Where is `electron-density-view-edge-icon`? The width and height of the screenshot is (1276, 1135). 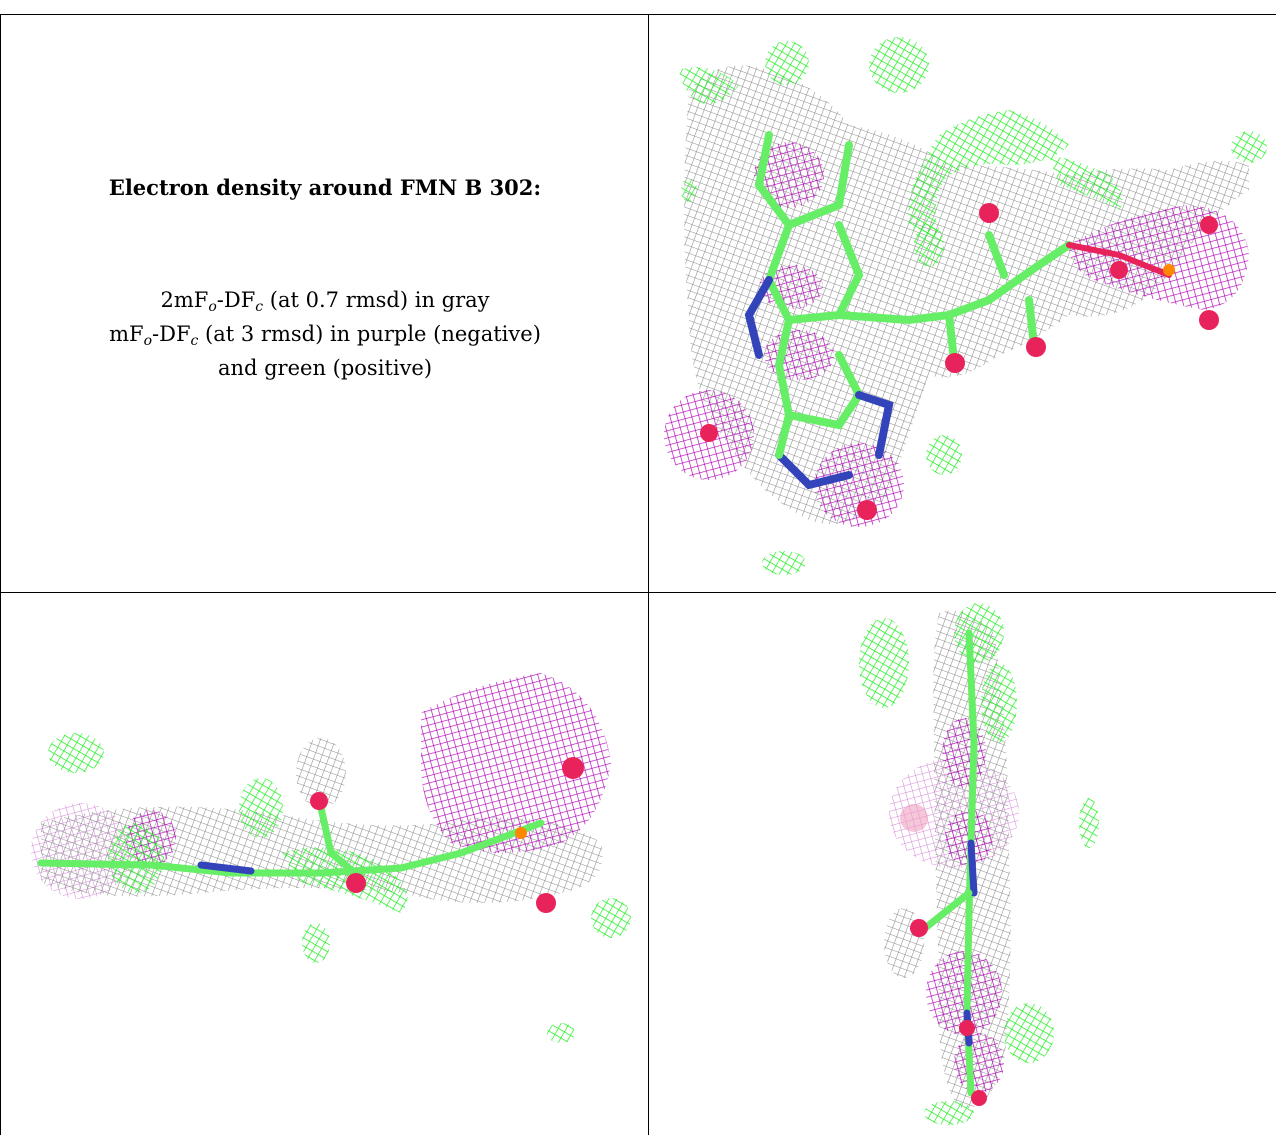
electron-density-view-edge-icon is located at coordinates (979, 864).